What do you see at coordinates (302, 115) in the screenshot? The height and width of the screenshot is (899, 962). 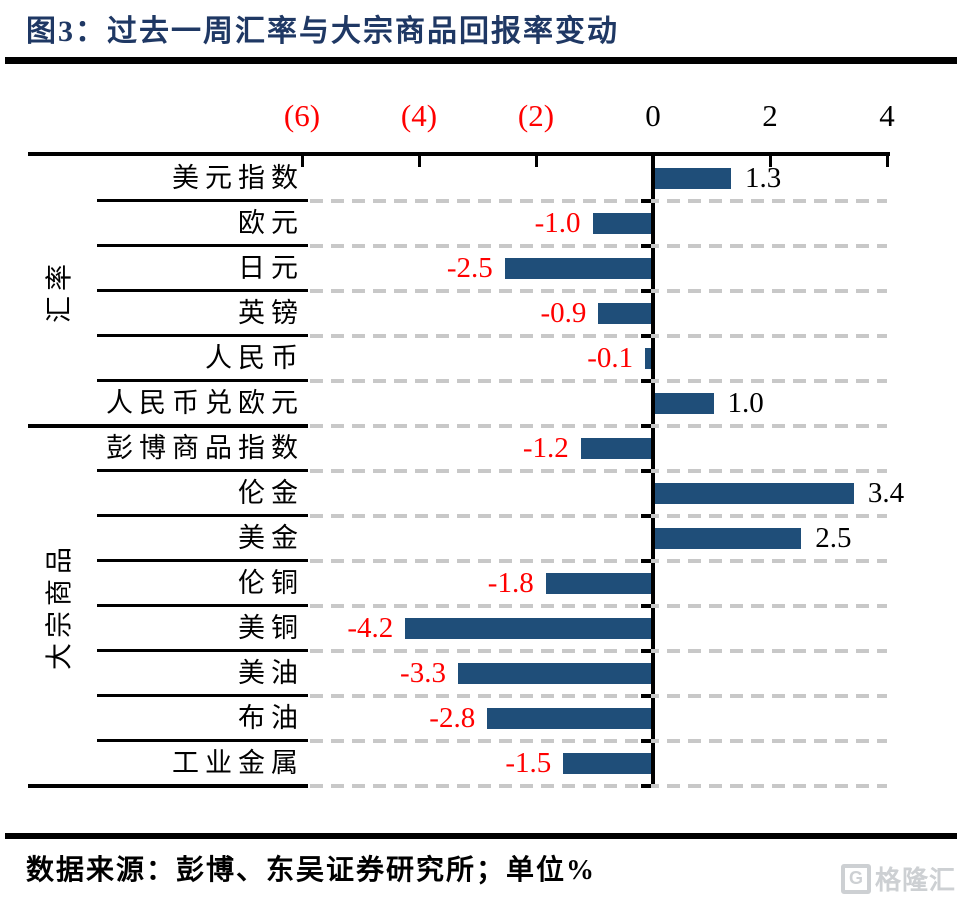 I see `x-axis-tick-label: (6)` at bounding box center [302, 115].